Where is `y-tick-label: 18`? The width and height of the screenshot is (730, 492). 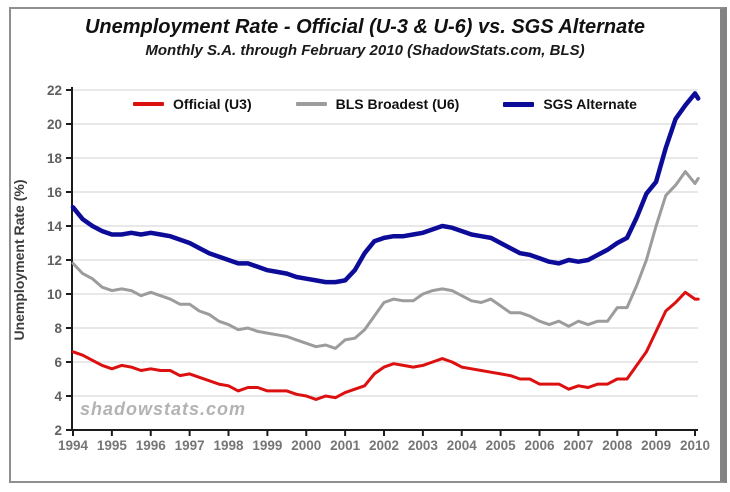 y-tick-label: 18 is located at coordinates (55, 158).